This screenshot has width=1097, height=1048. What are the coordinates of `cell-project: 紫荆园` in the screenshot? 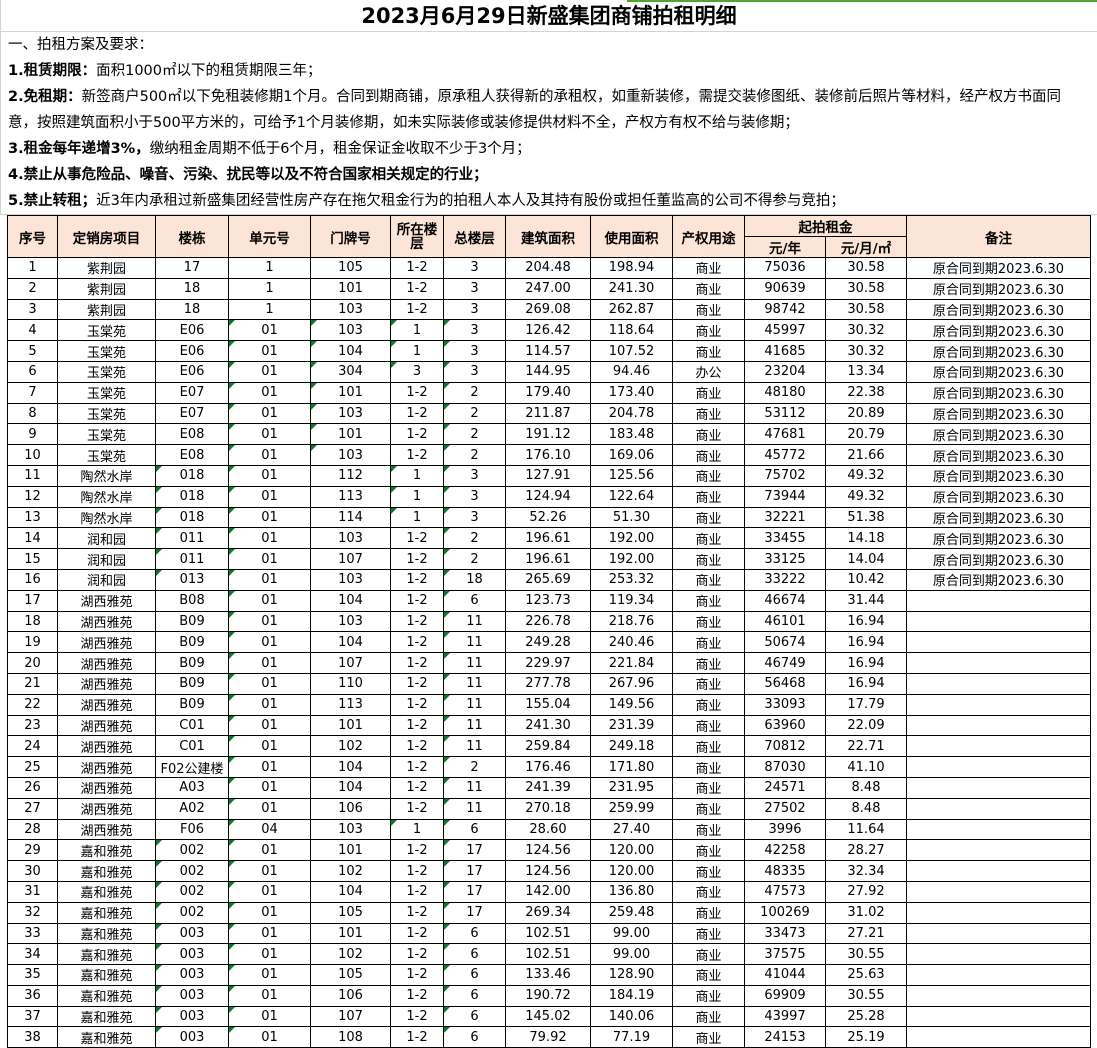 It's located at (106, 268).